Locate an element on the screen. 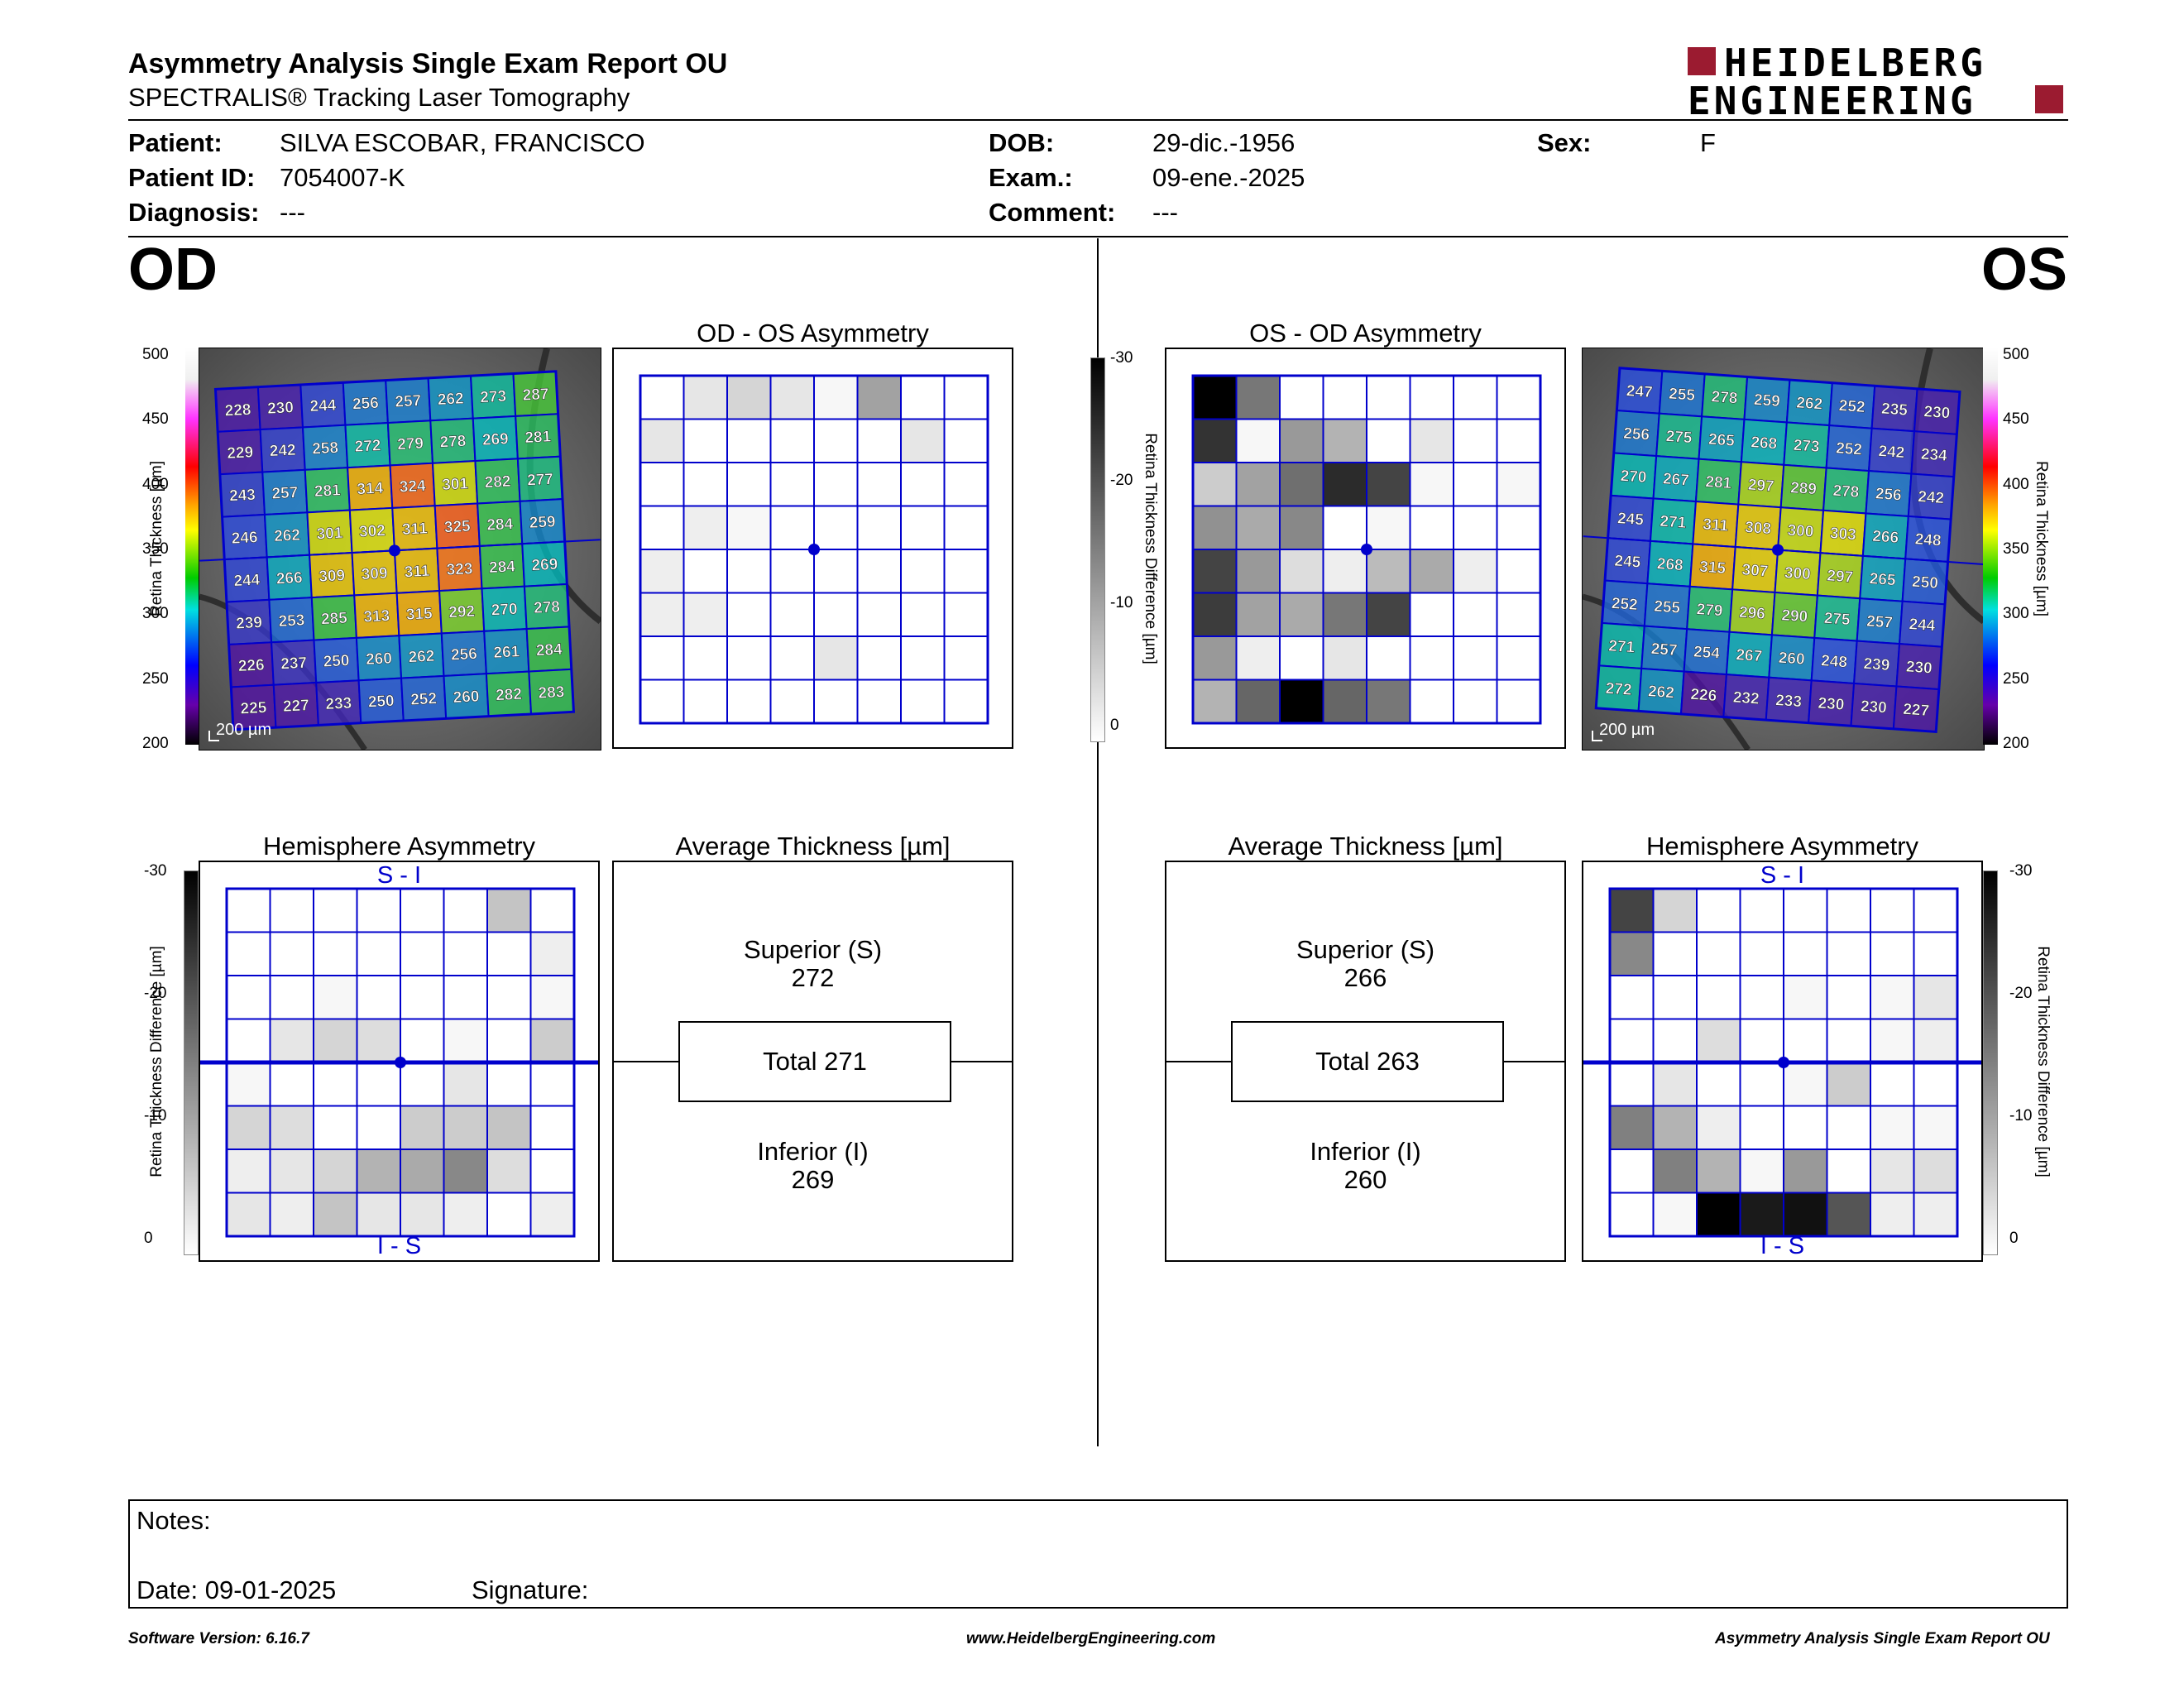 The height and width of the screenshot is (1688, 2184). os-inferior-value: 260 is located at coordinates (1365, 1179).